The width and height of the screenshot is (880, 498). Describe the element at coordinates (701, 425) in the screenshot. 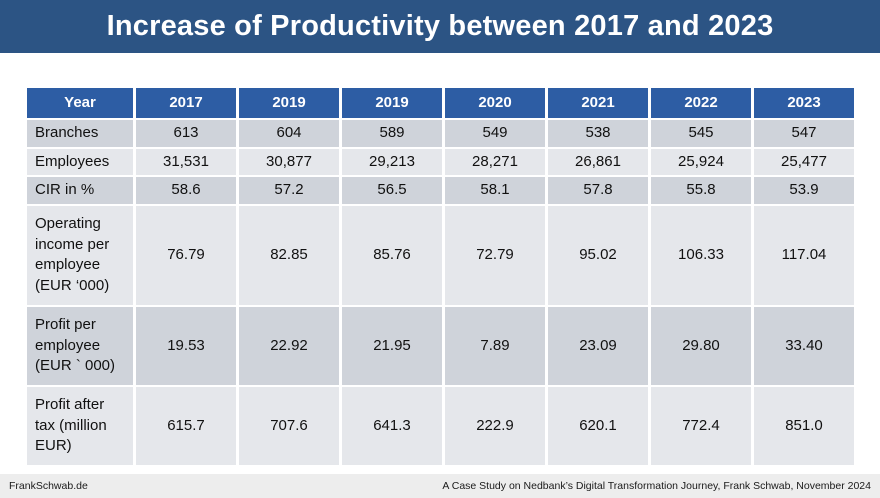

I see `table-cell: 772.4` at that location.